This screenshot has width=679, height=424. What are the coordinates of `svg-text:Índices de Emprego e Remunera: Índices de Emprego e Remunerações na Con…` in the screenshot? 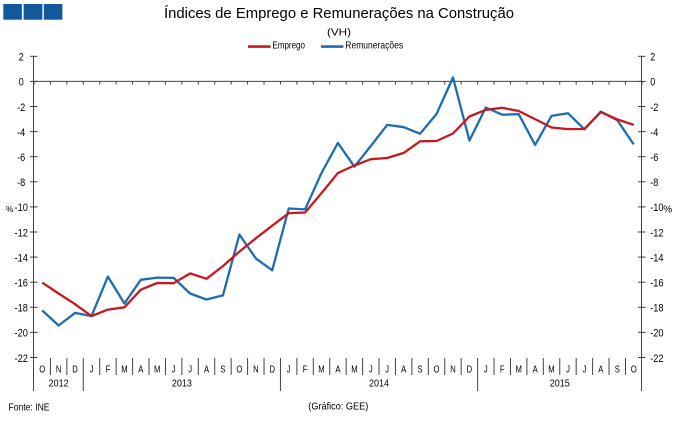 It's located at (339, 13).